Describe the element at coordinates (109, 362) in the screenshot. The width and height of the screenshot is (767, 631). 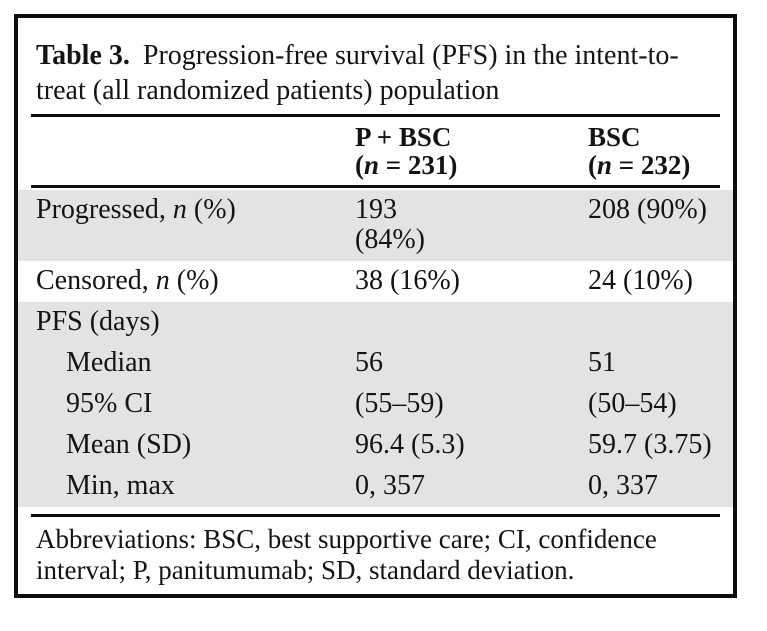
I see `row-label: Median` at that location.